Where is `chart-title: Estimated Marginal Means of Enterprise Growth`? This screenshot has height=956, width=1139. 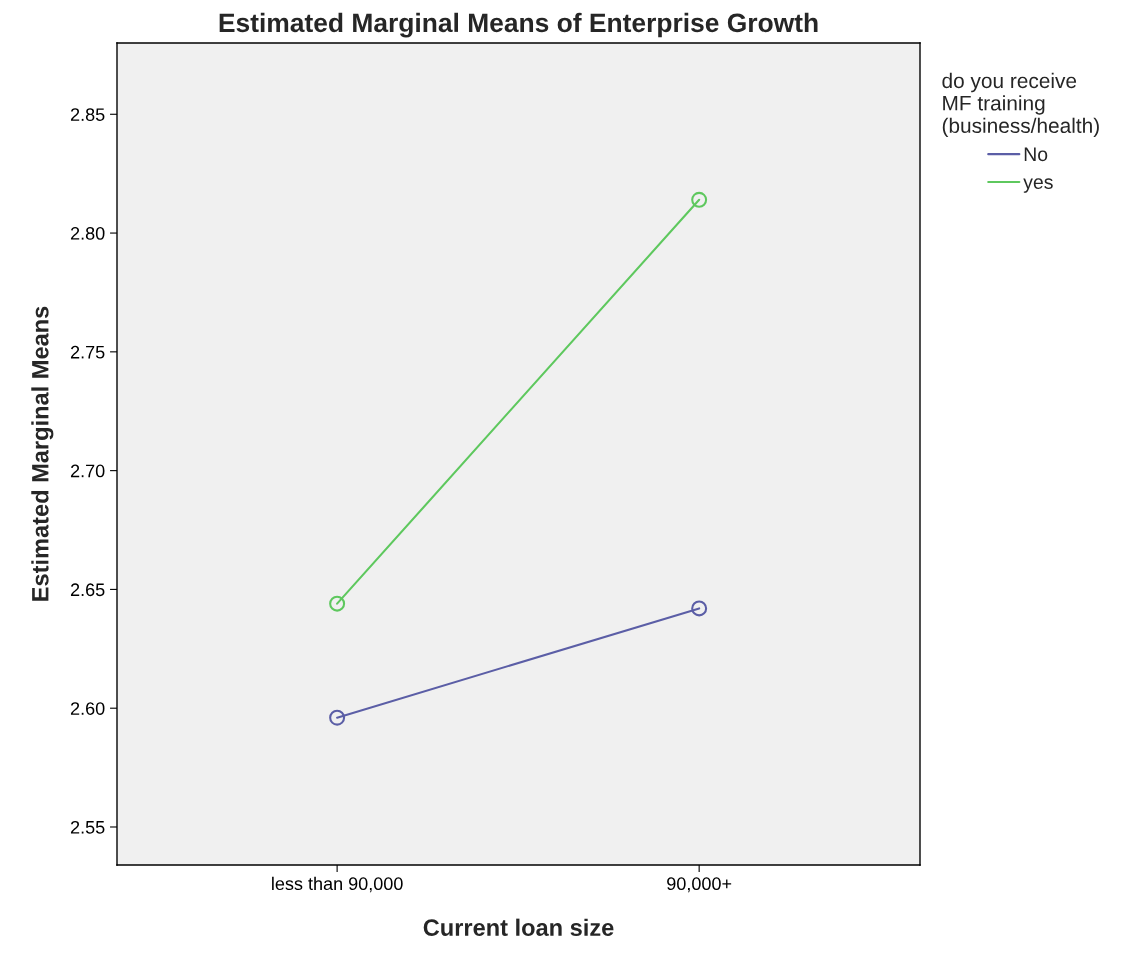
chart-title: Estimated Marginal Means of Enterprise Growth is located at coordinates (518, 25).